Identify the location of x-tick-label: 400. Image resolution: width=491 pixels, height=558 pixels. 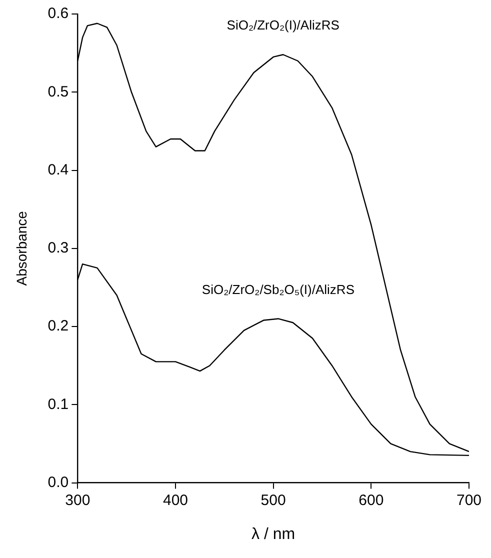
(175, 500).